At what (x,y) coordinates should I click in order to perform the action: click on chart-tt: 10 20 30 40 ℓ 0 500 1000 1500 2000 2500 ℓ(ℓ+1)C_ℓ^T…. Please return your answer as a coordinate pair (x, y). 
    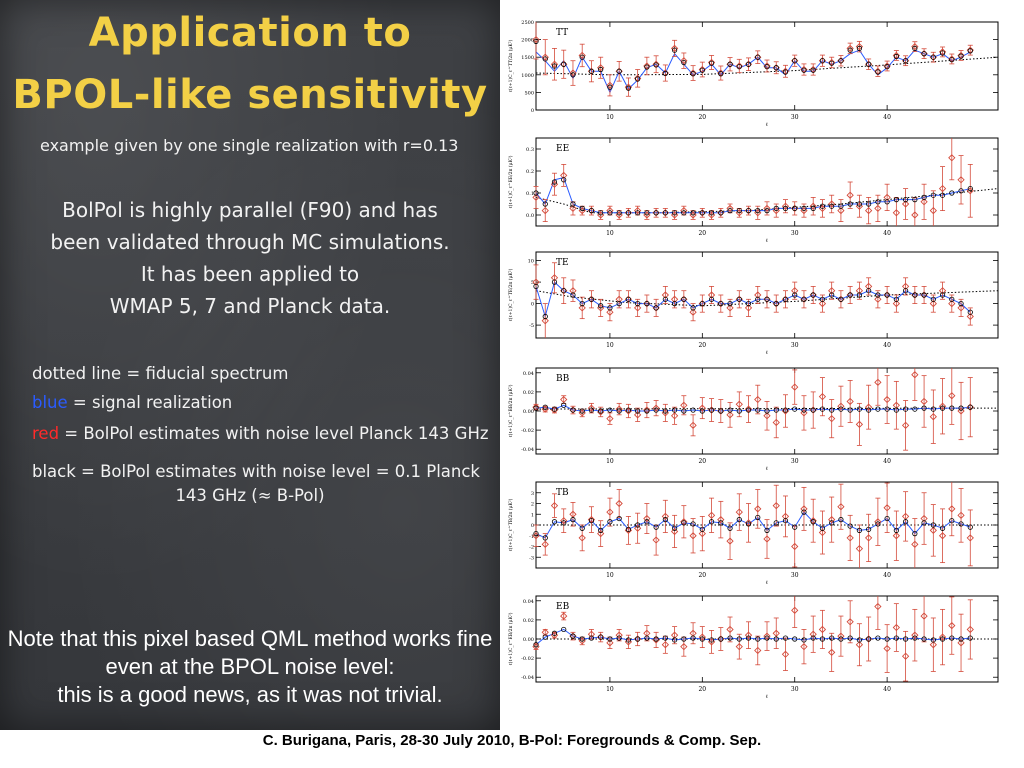
    Looking at the image, I should click on (753, 74).